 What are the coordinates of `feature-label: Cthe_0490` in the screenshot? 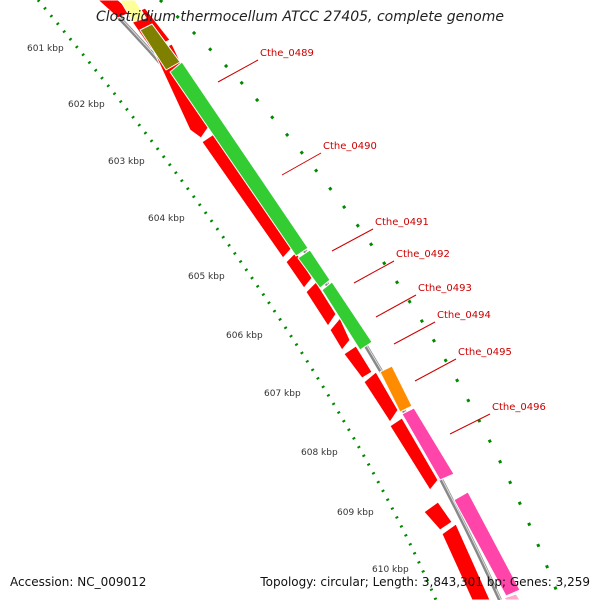 It's located at (350, 146).